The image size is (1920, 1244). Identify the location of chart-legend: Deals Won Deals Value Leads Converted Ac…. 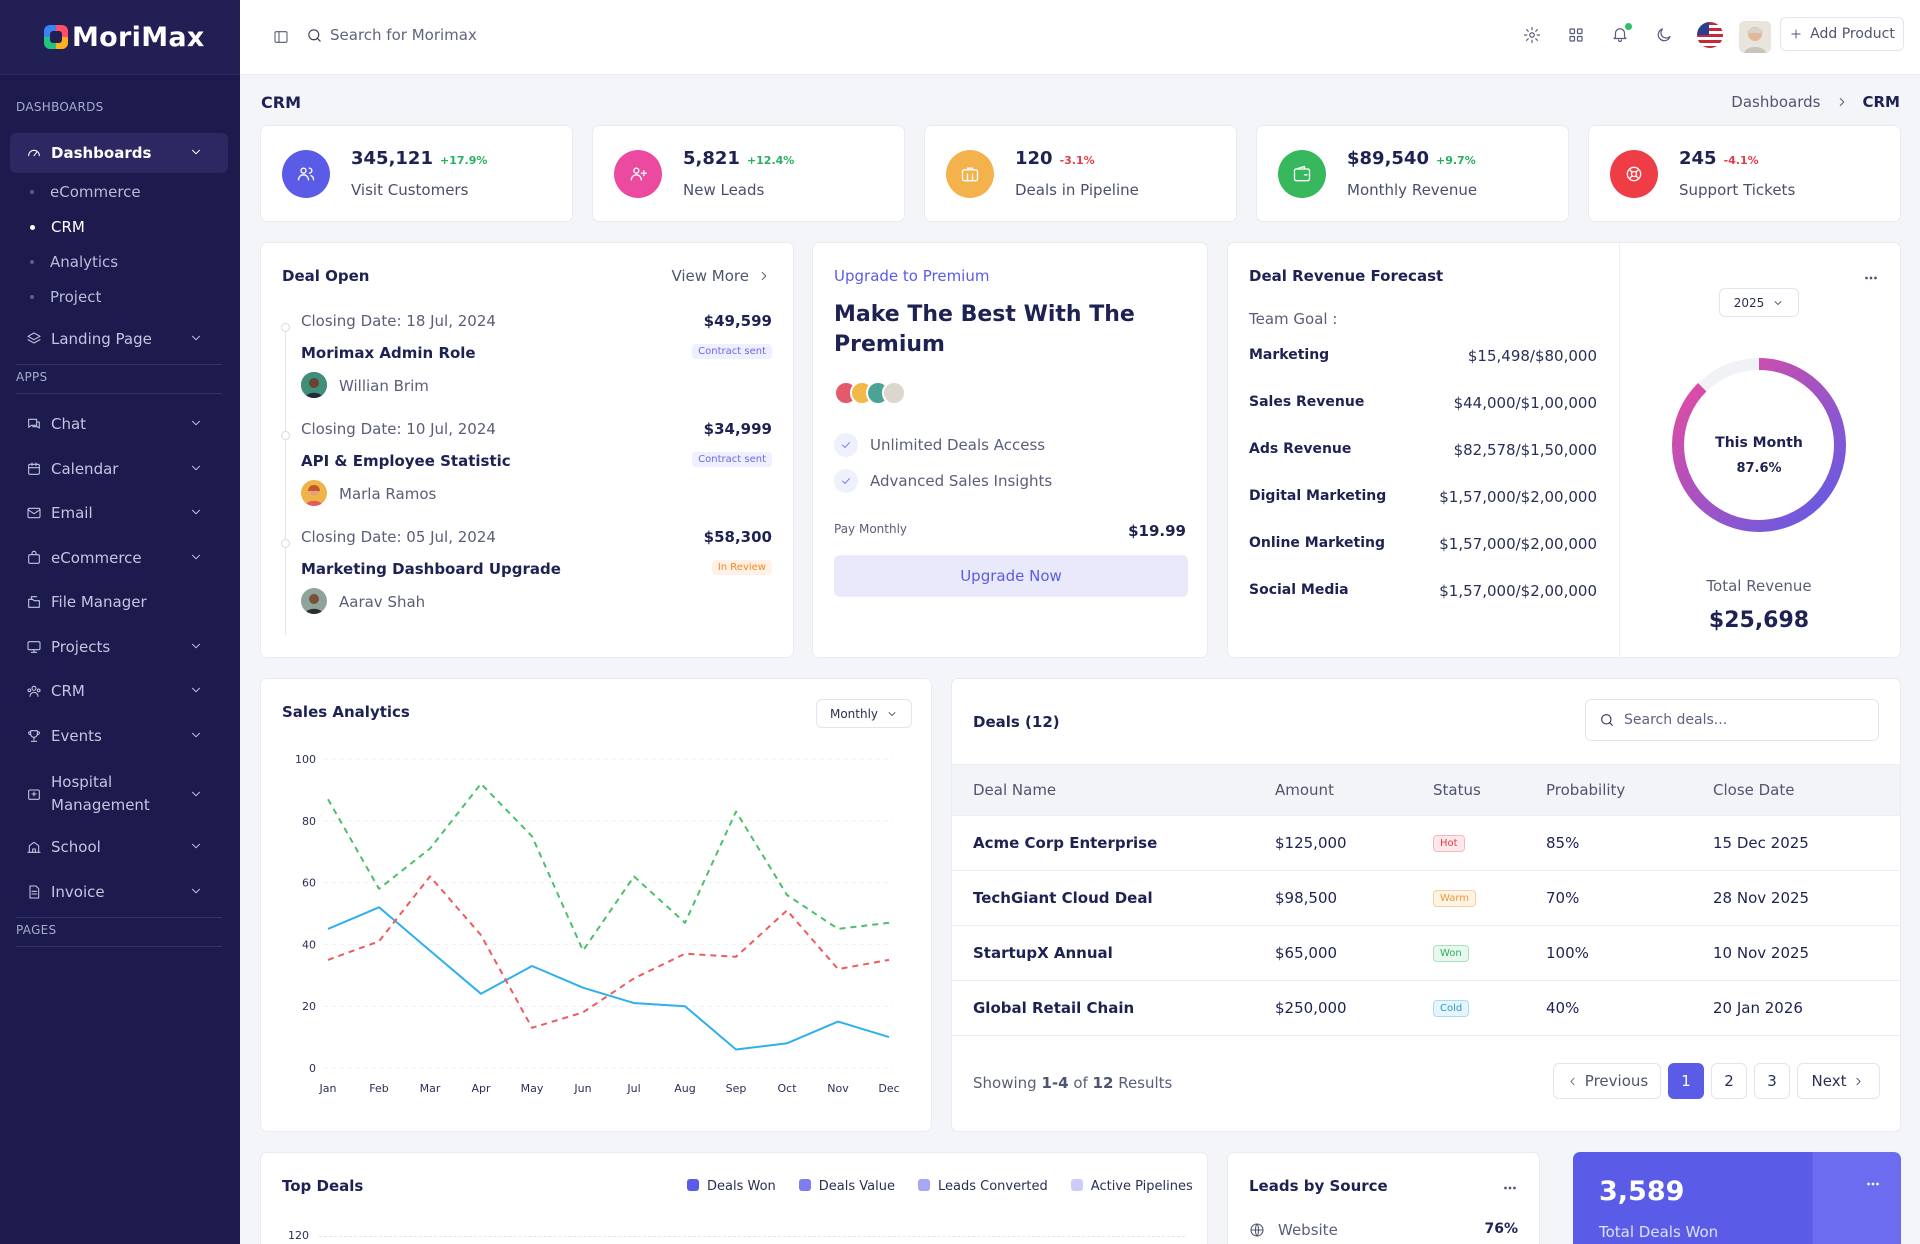
(940, 1186).